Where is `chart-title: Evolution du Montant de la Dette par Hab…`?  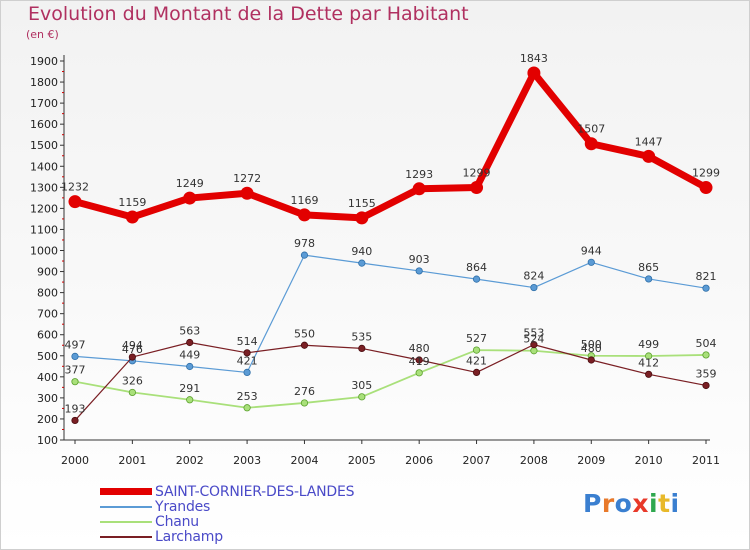
chart-title: Evolution du Montant de la Dette par Hab… is located at coordinates (248, 14).